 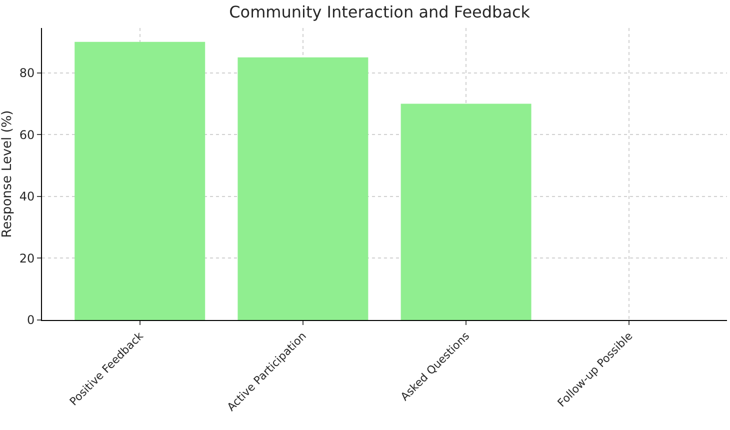 What do you see at coordinates (27, 197) in the screenshot?
I see `y-tick-label: 40` at bounding box center [27, 197].